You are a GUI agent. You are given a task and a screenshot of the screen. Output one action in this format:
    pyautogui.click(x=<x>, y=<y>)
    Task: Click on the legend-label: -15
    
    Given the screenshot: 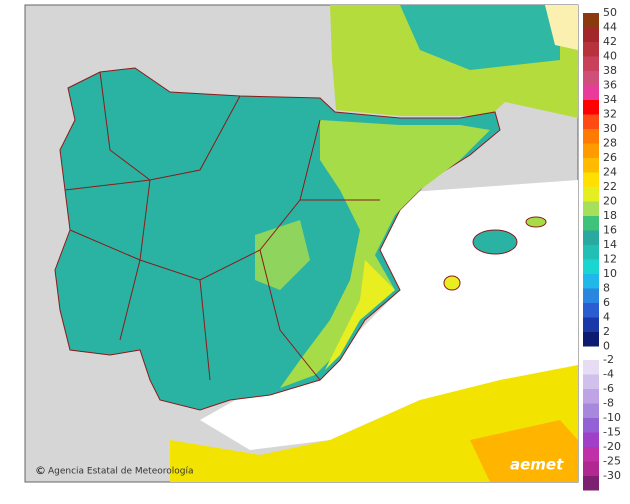 What is the action you would take?
    pyautogui.click(x=612, y=432)
    